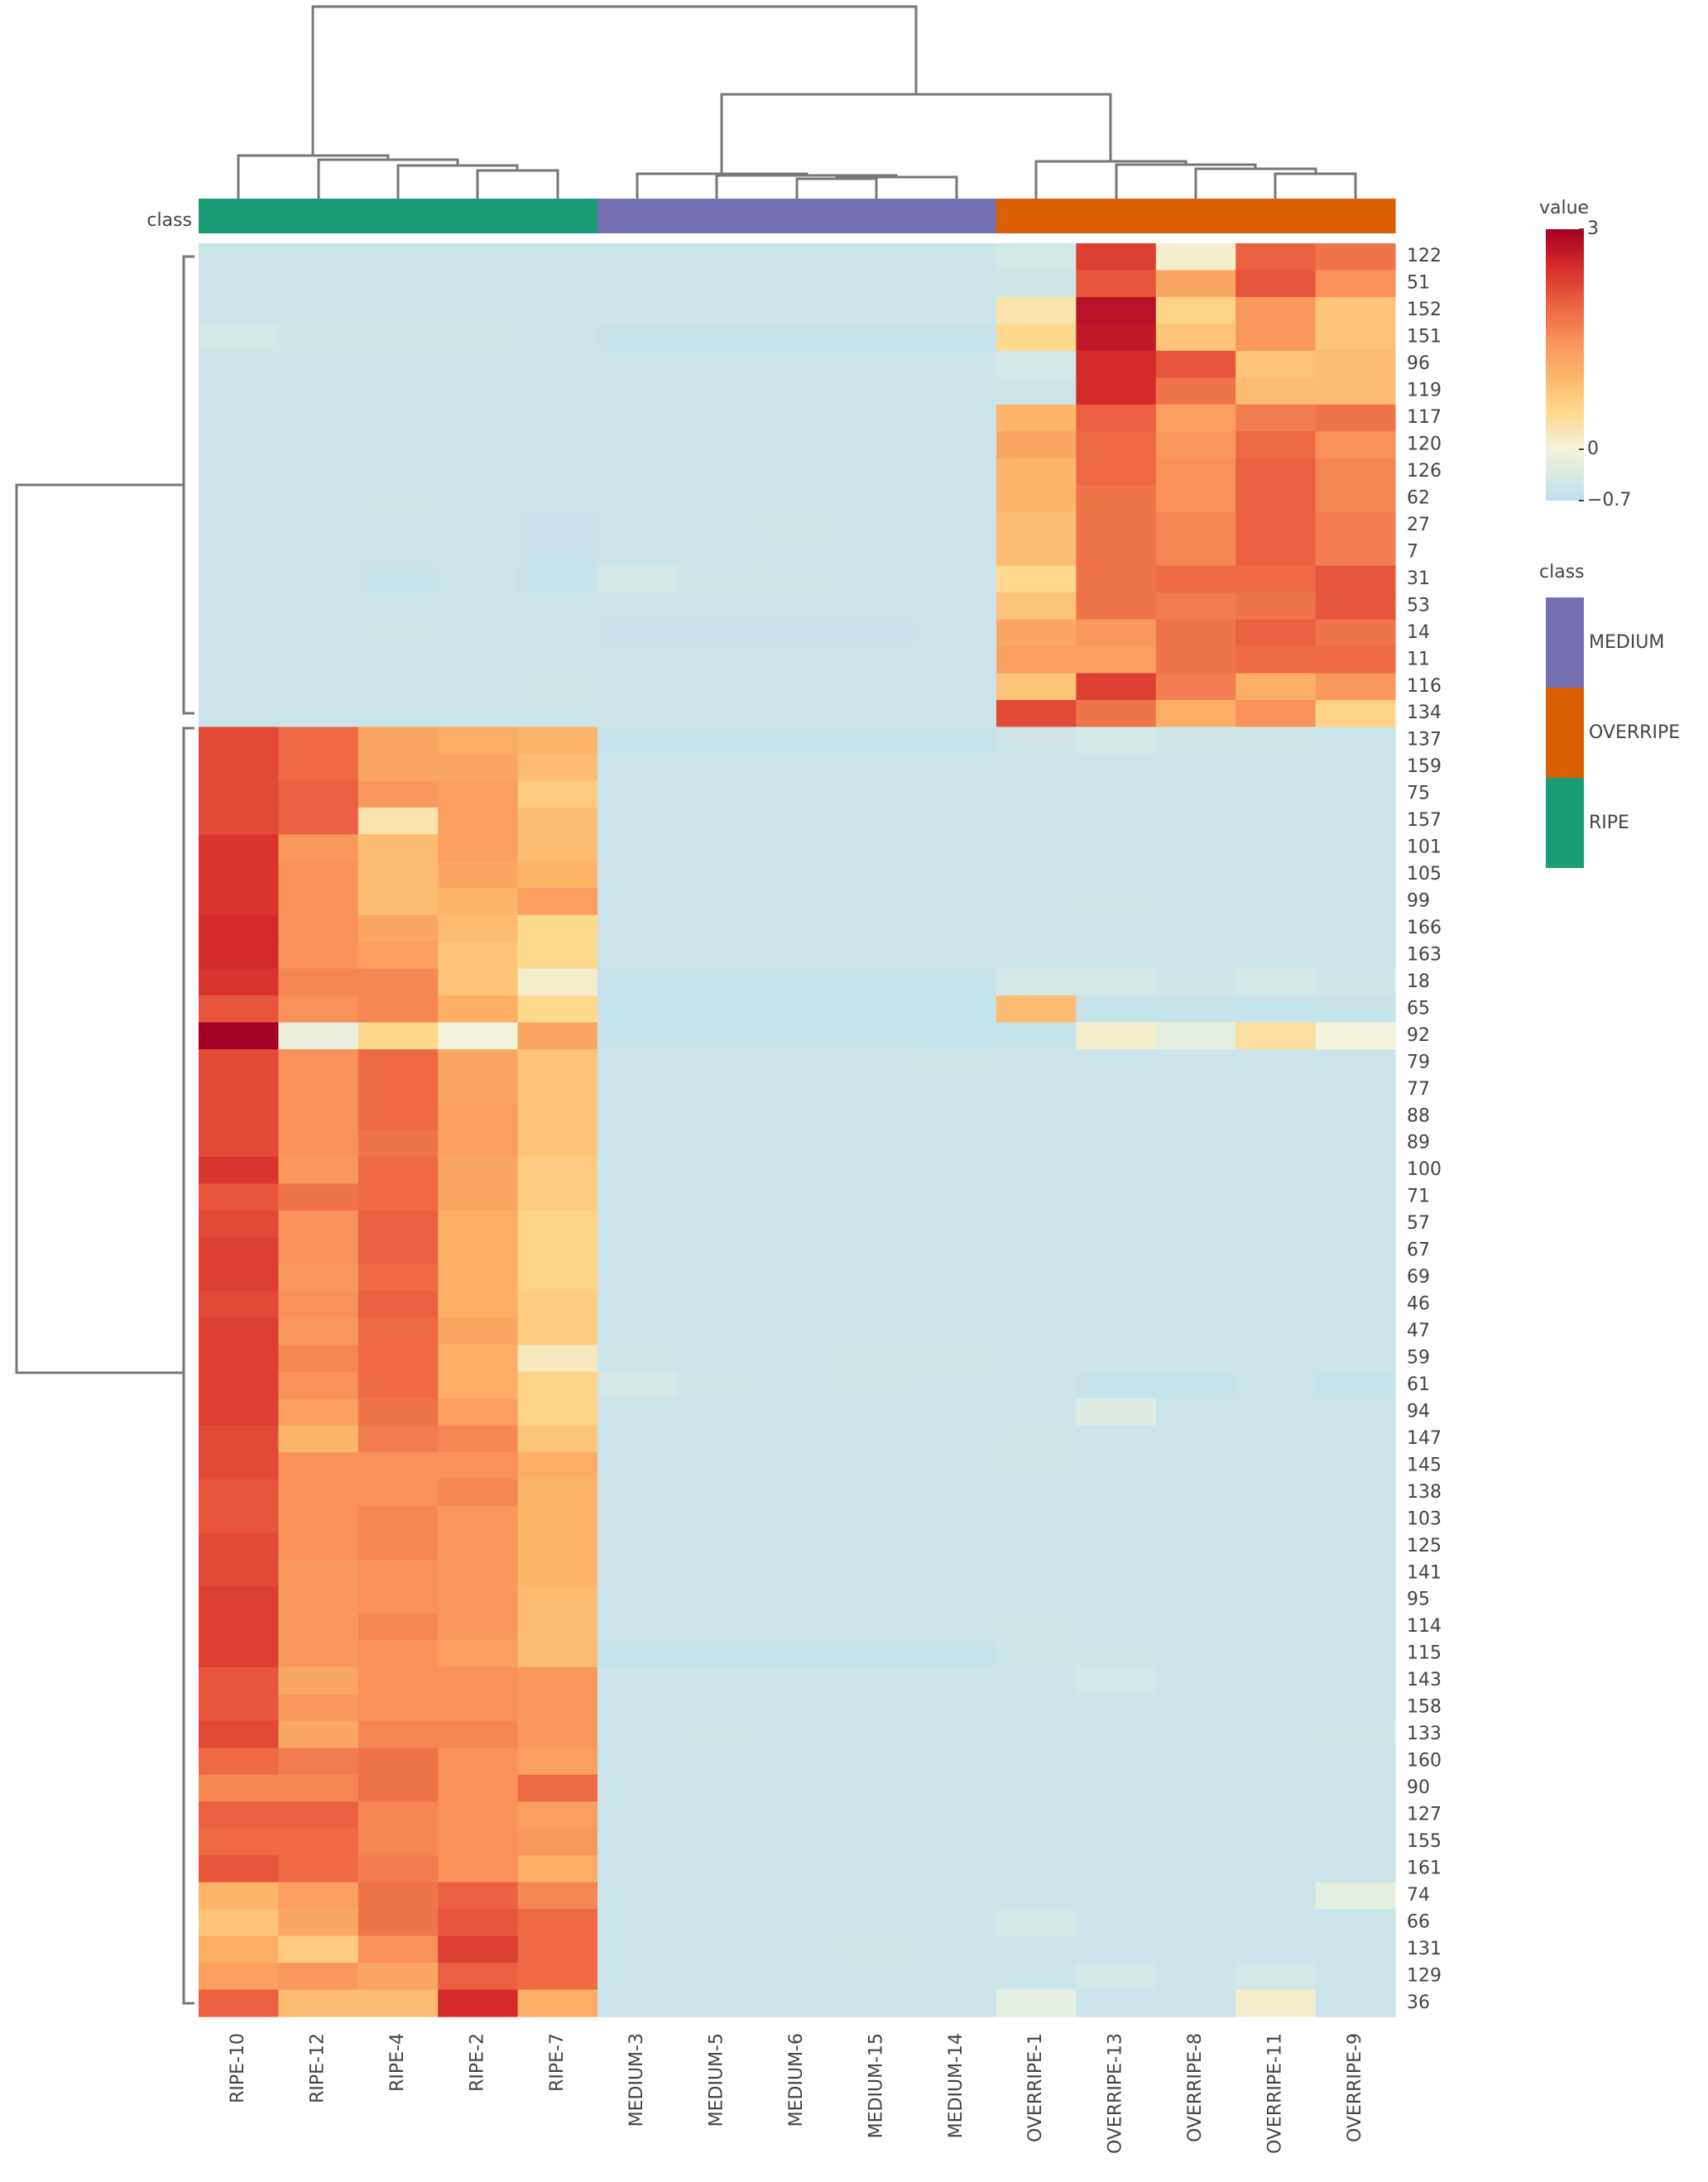 The width and height of the screenshot is (1708, 2182). I want to click on column-label: OVERRIPE-11, so click(1274, 2094).